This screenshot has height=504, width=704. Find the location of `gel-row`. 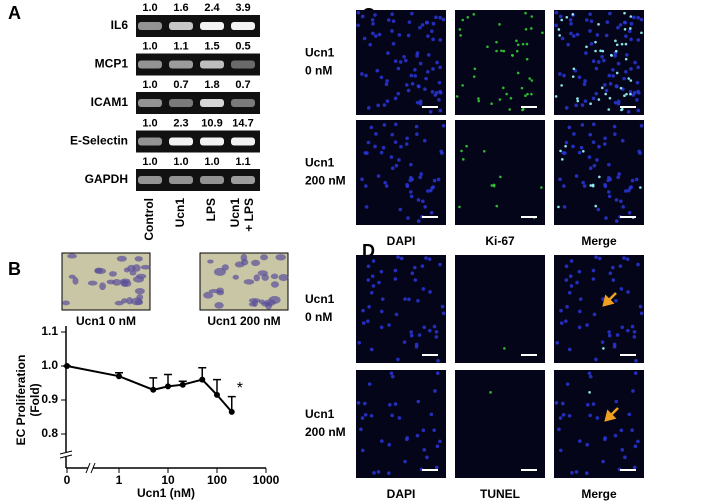

gel-row is located at coordinates (198, 141).